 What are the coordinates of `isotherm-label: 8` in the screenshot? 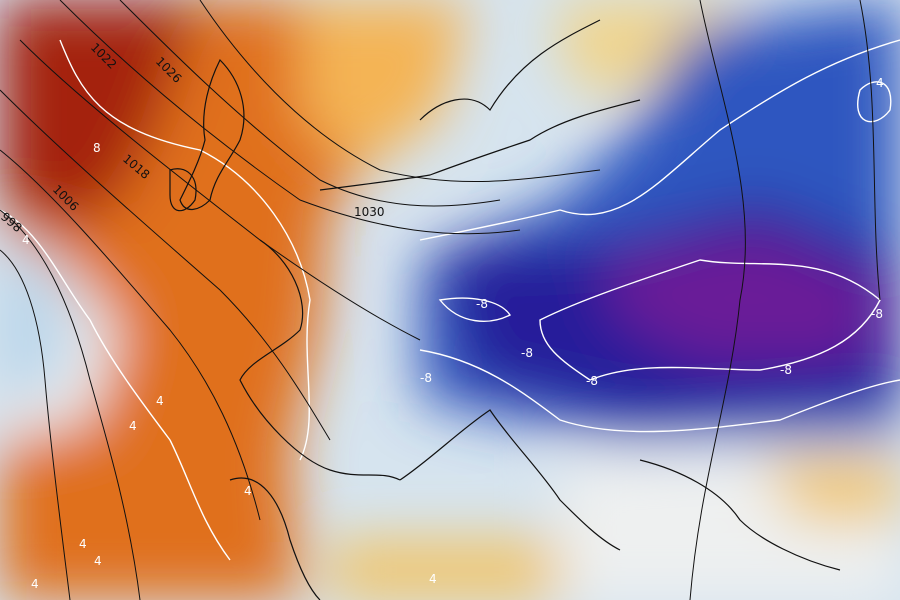 It's located at (97, 148).